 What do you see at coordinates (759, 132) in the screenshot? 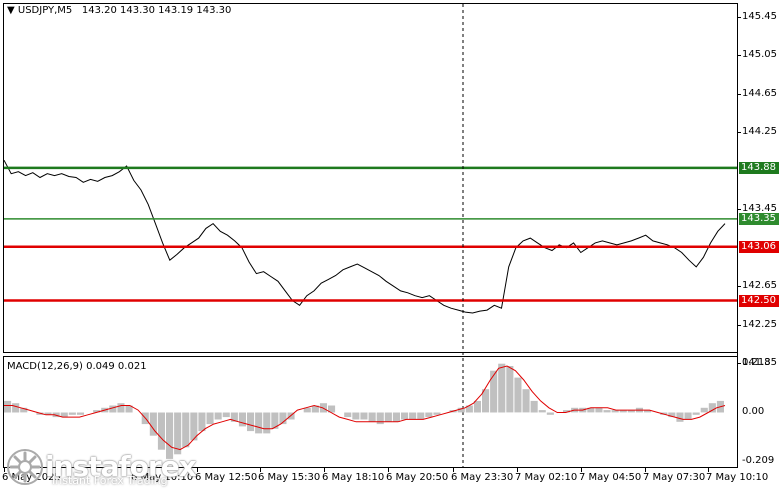
I see `price-axis-tick-label: 144.25` at bounding box center [759, 132].